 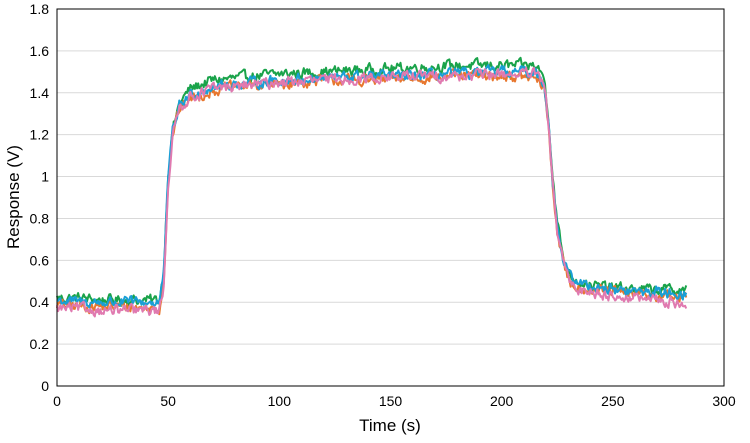 What do you see at coordinates (391, 401) in the screenshot?
I see `x-tick-label: 150` at bounding box center [391, 401].